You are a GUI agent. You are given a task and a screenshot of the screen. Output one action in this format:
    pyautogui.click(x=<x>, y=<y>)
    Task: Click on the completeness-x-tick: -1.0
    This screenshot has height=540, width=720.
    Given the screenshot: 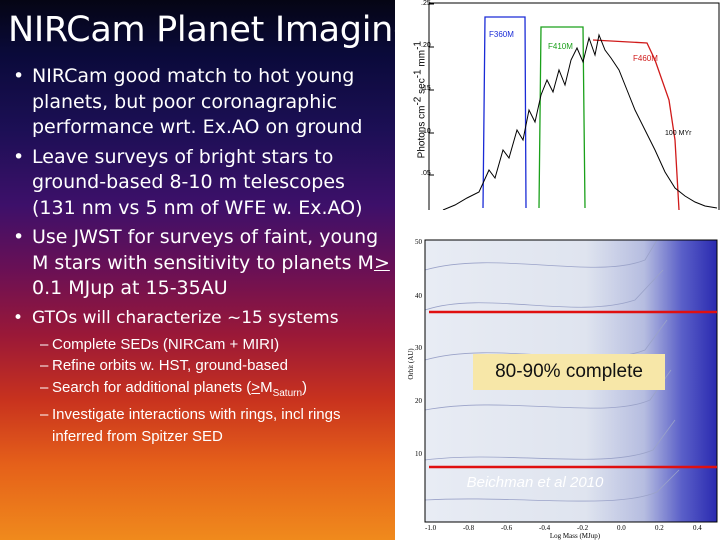 What is the action you would take?
    pyautogui.click(x=431, y=528)
    